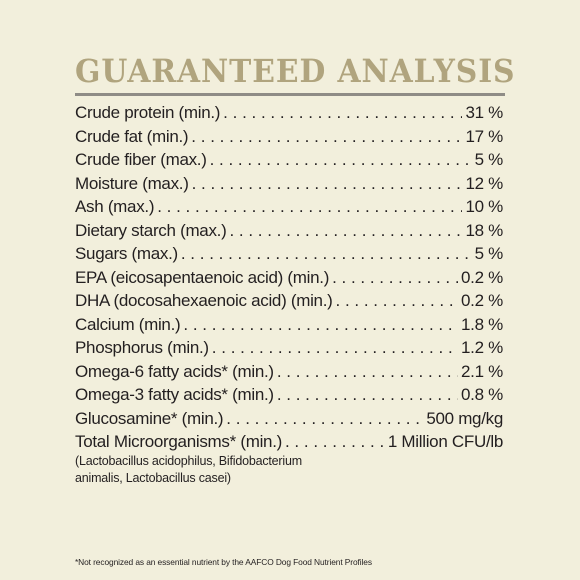 This screenshot has height=580, width=580. I want to click on nutrient-label: Ash (max.), so click(115, 206).